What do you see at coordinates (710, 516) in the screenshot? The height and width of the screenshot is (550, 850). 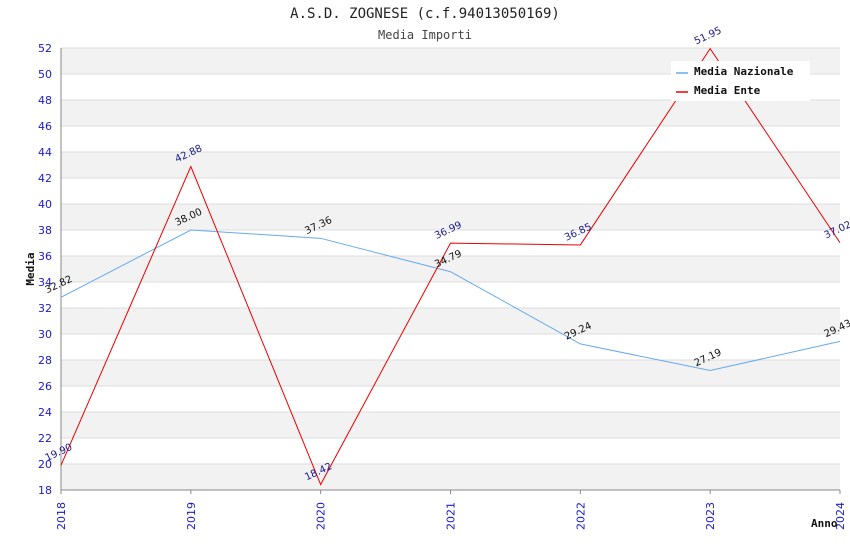 I see `x-tick-label: 2023` at bounding box center [710, 516].